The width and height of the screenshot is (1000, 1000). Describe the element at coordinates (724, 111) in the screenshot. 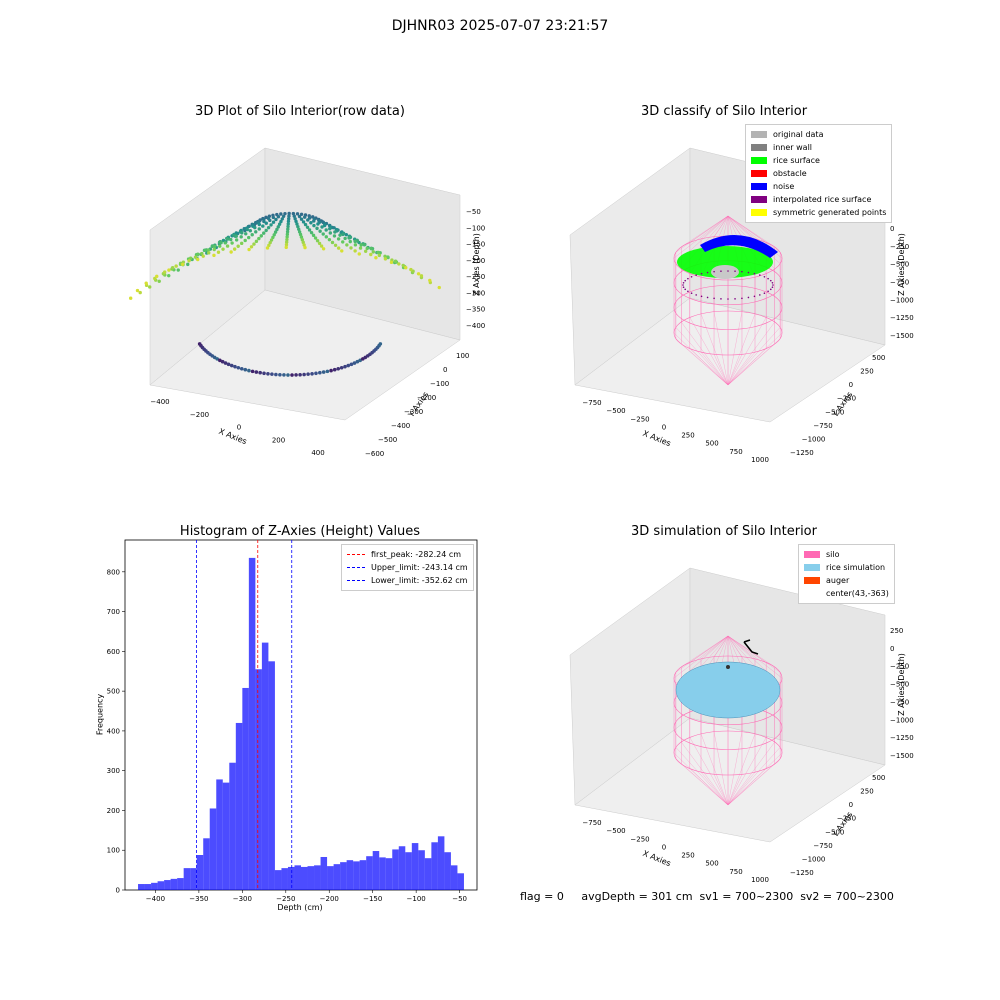

I see `panel2-title: 3D classify of Silo Interior` at that location.